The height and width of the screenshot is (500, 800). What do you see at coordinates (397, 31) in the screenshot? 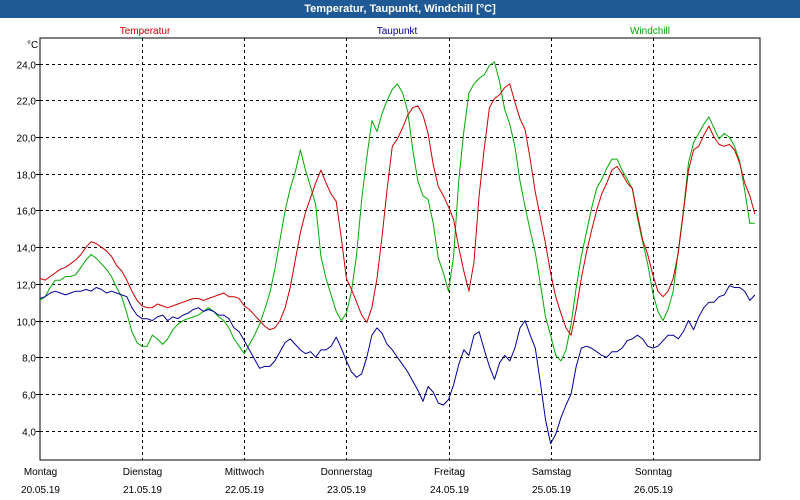
I see `legend-taupunkt: Taupunkt` at bounding box center [397, 31].